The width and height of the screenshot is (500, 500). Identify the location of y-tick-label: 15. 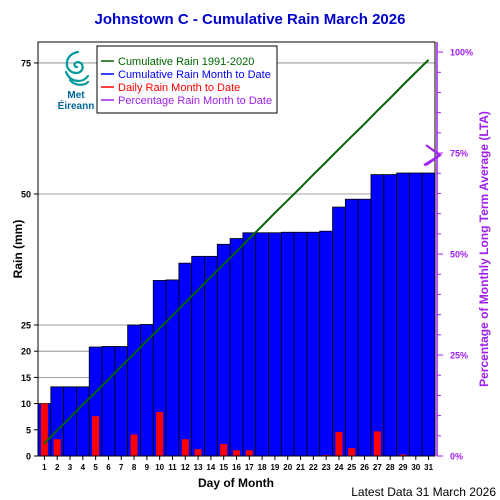
(26, 378).